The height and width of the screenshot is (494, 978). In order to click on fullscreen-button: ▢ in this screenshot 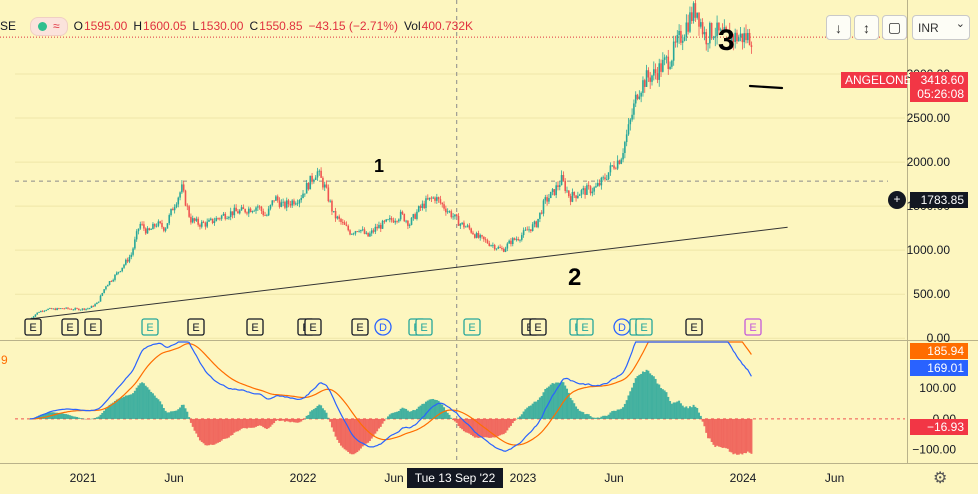, I will do `click(894, 27)`.